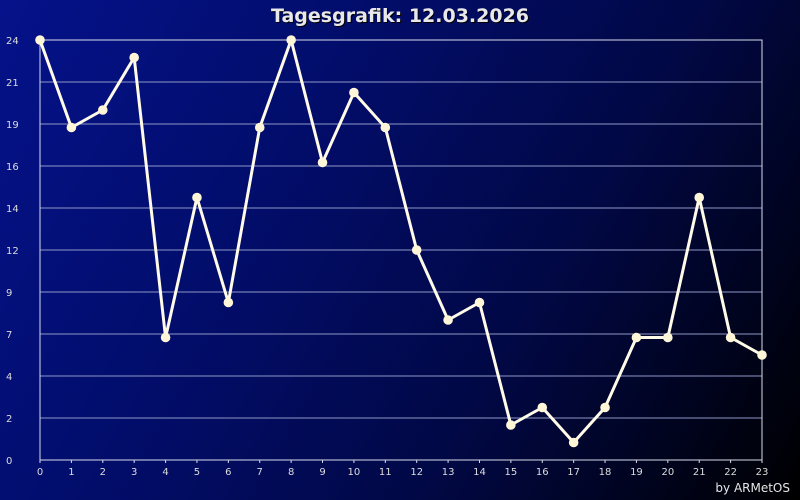  What do you see at coordinates (103, 472) in the screenshot?
I see `x-tick-label: 2` at bounding box center [103, 472].